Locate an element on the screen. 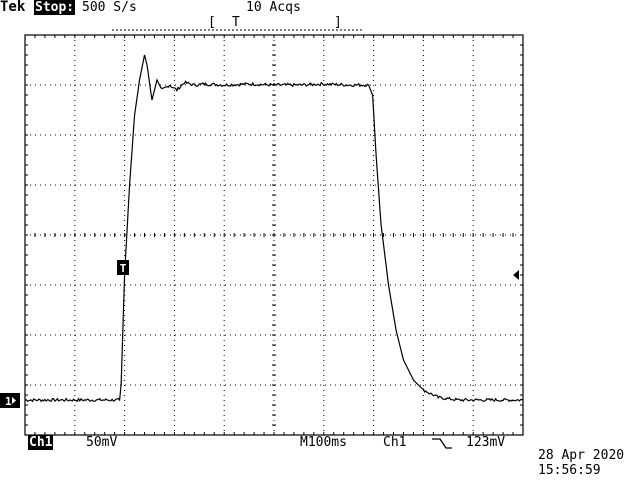  trigger-source: Ch1 is located at coordinates (395, 442).